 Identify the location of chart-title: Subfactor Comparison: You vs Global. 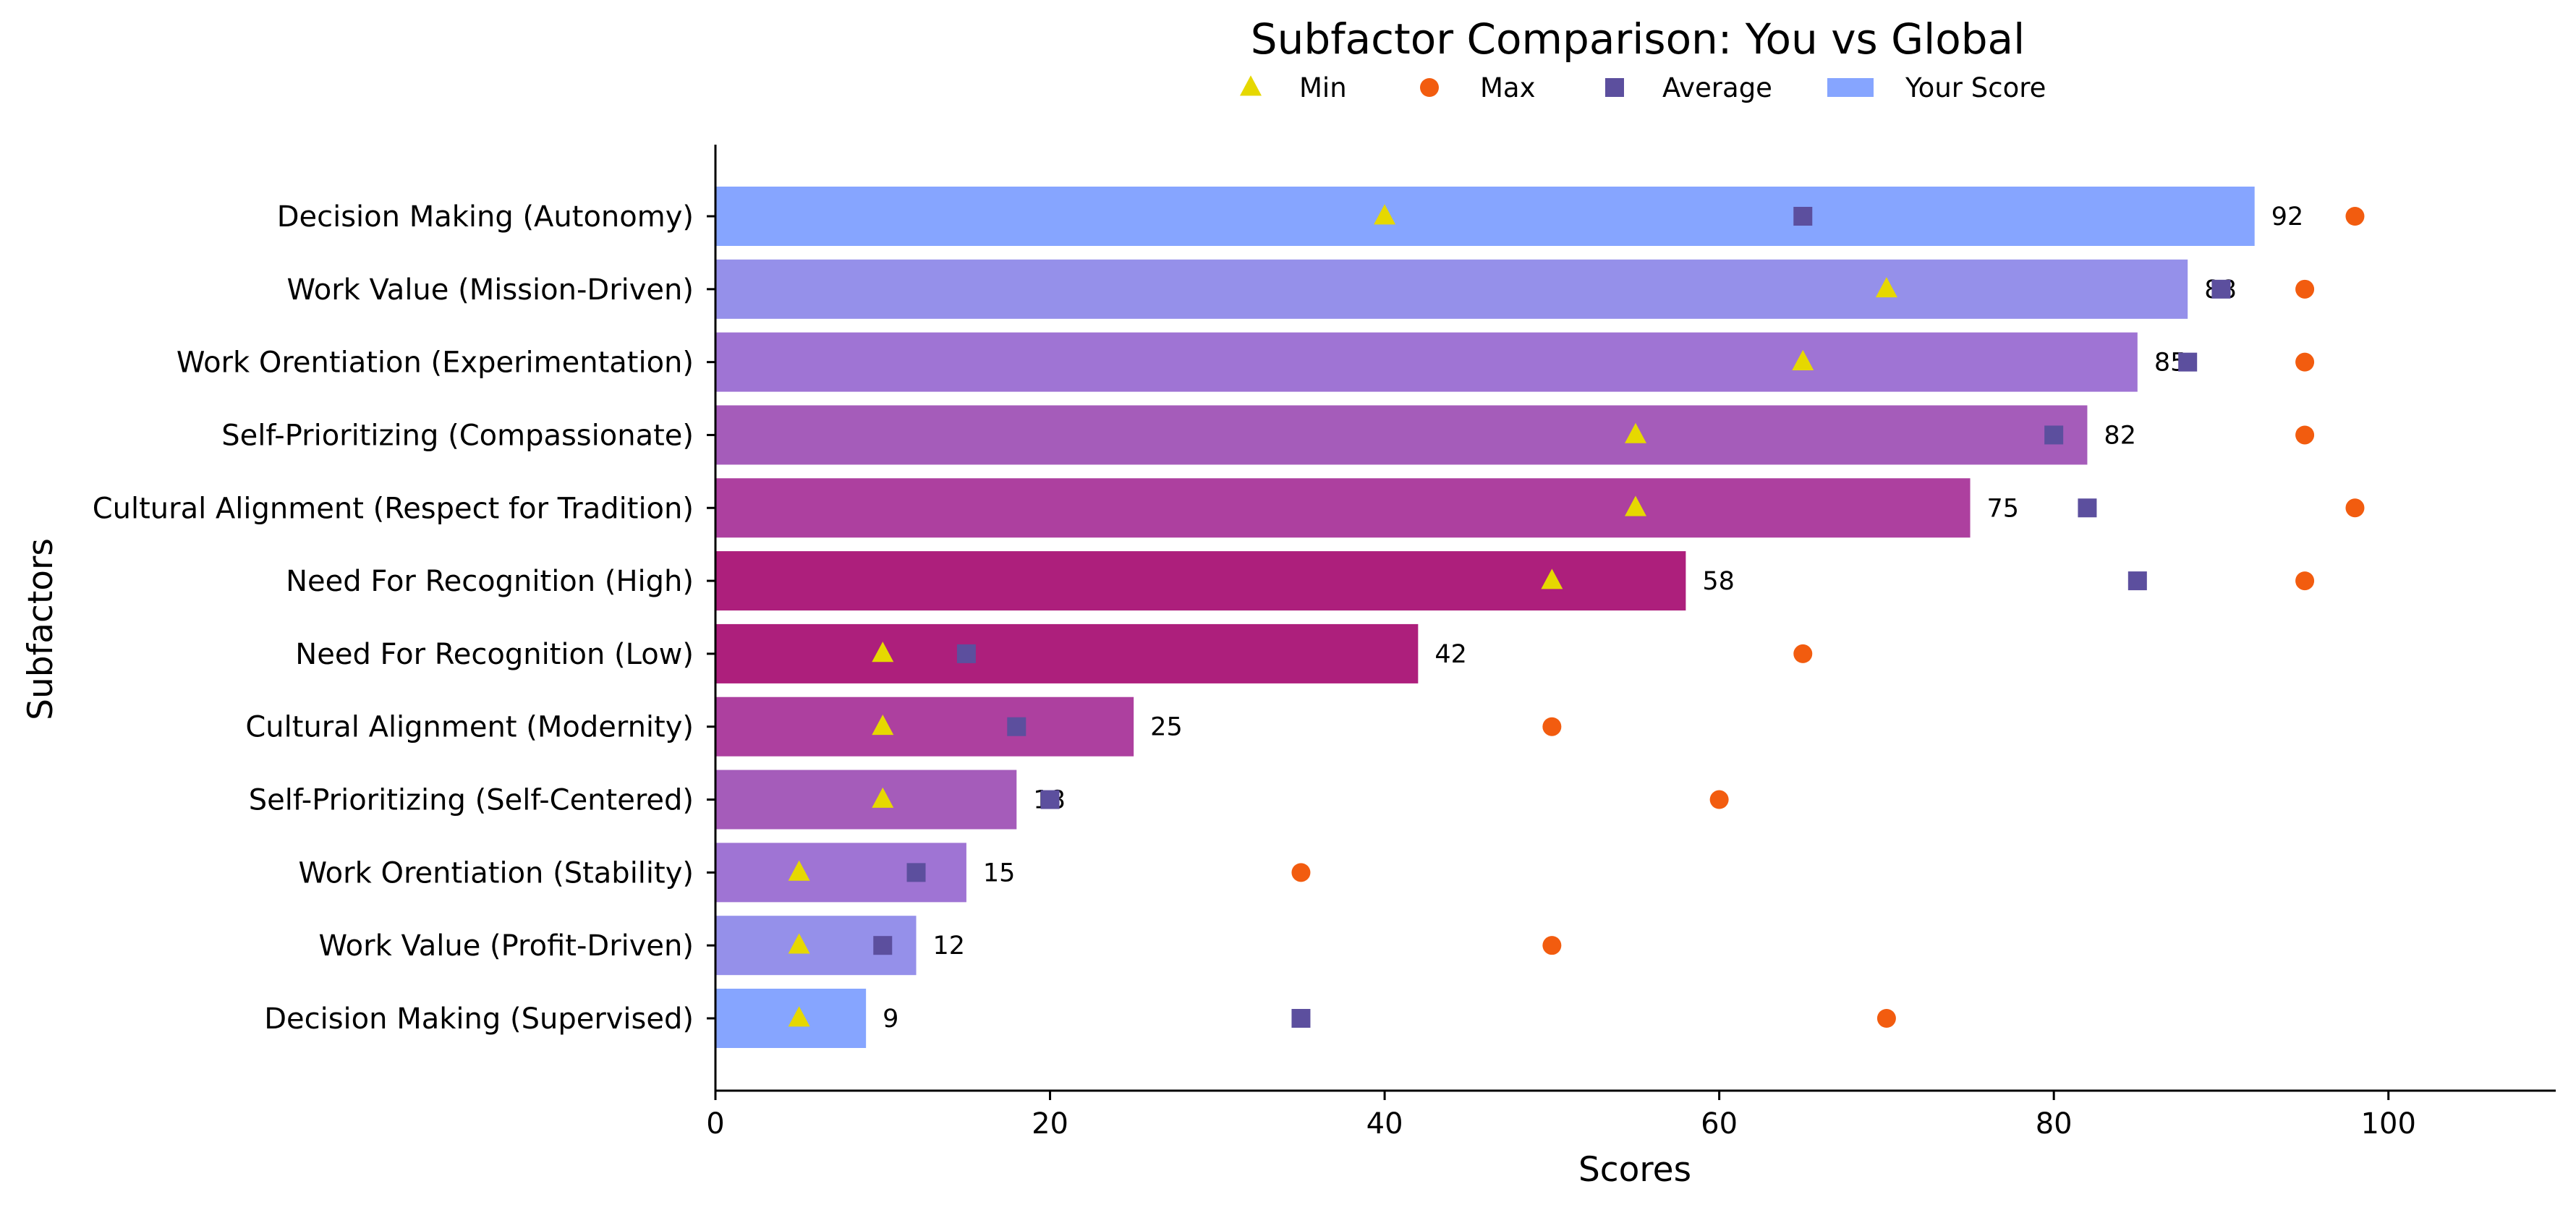
(1638, 39).